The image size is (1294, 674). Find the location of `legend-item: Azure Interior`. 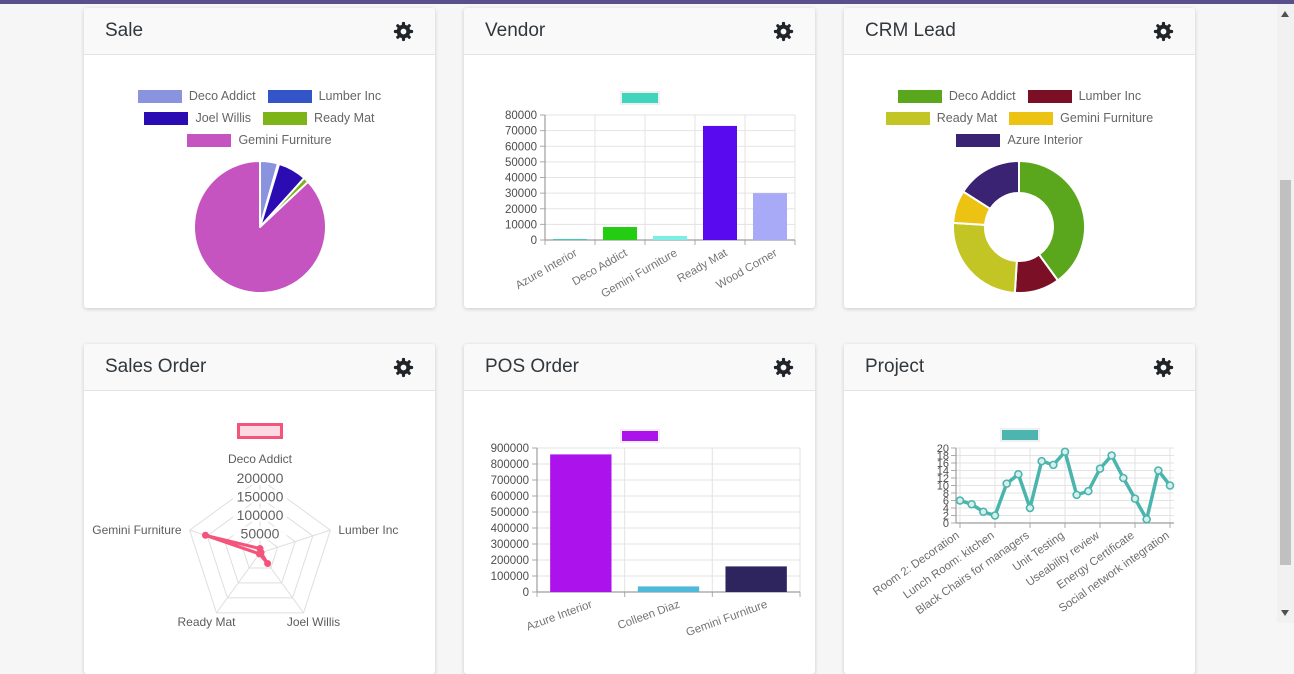

legend-item: Azure Interior is located at coordinates (1019, 140).